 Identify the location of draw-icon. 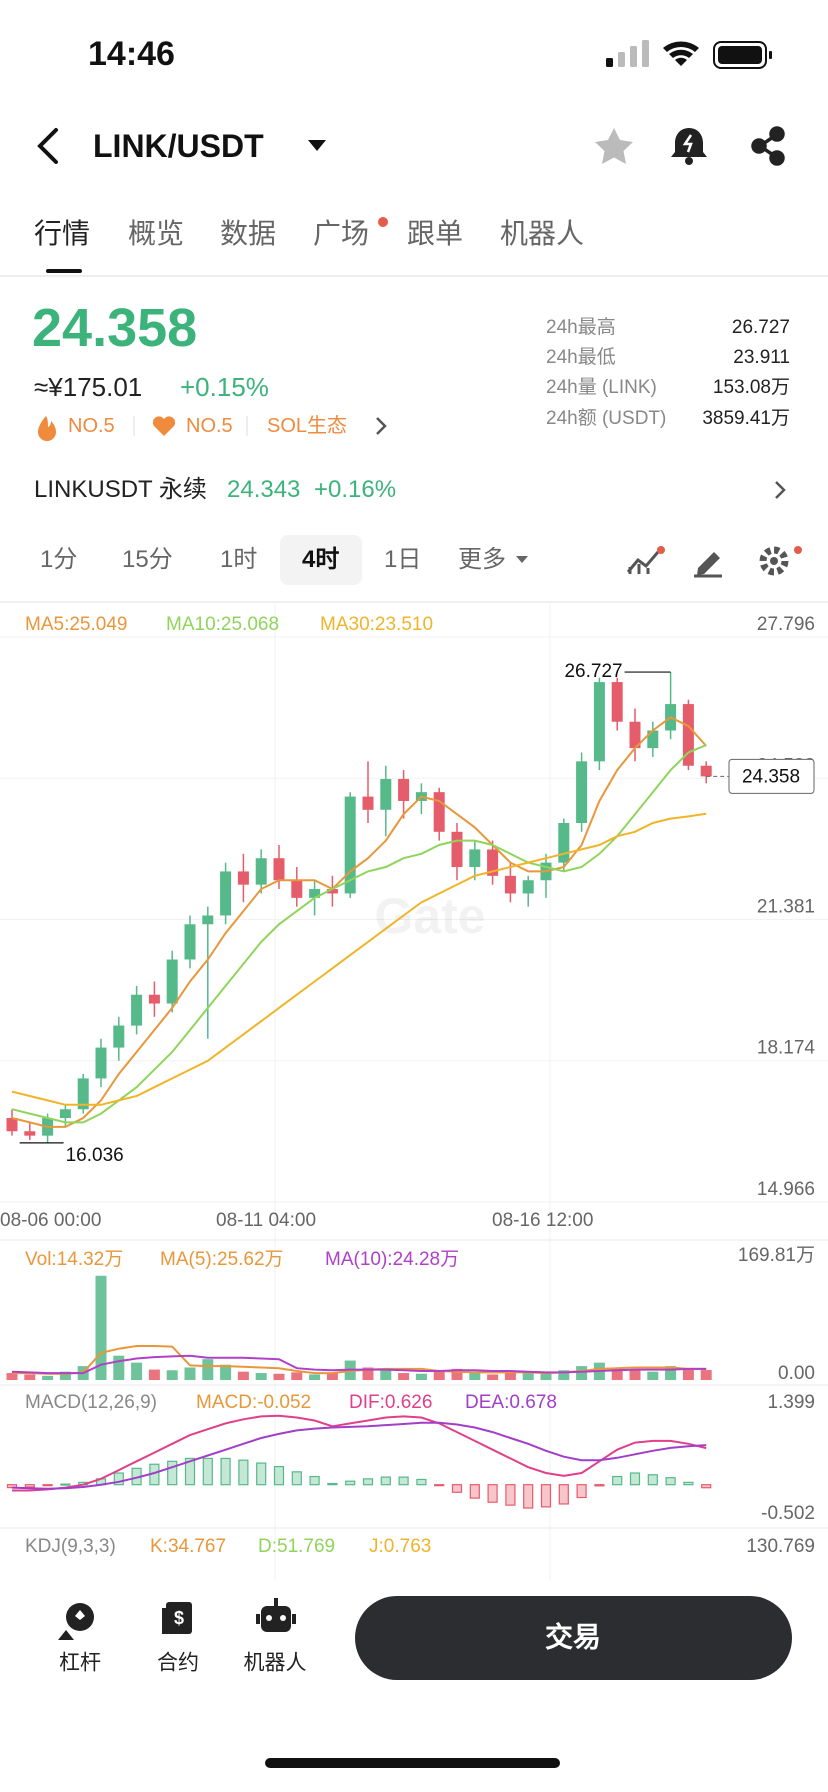
(708, 565).